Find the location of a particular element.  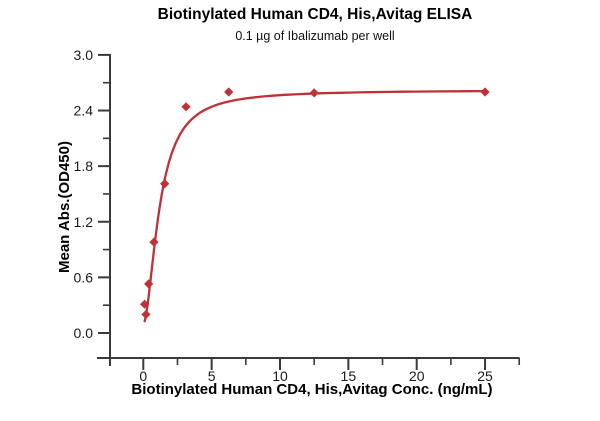

x-tick-label: 10 is located at coordinates (280, 376).